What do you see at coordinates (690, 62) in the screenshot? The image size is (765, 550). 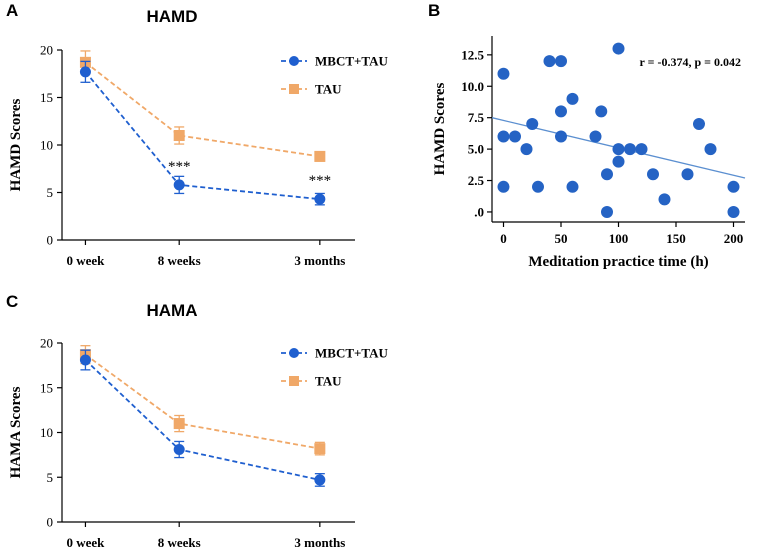 I see `scatter-correlation-label: r = -0.374, p = 0.042` at bounding box center [690, 62].